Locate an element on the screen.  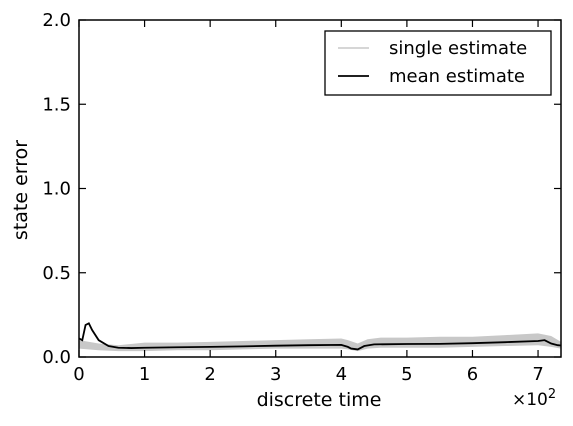
x-tick-label: 7 is located at coordinates (537, 374).